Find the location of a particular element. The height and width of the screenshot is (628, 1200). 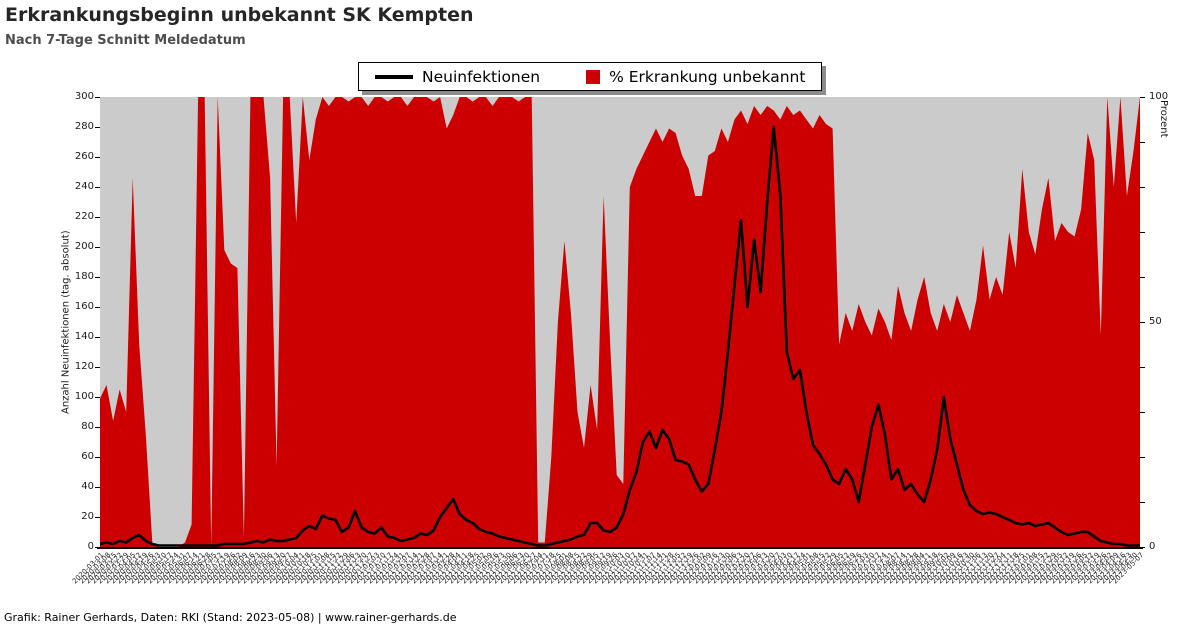

x-axis-line is located at coordinates (620, 548).